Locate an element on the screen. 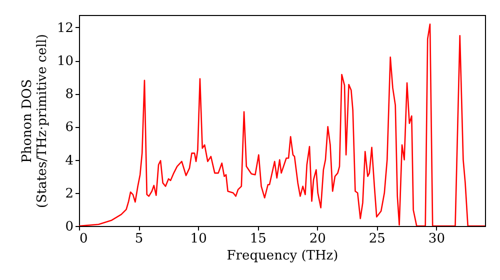 The image size is (500, 280). y-tick-label: 4 is located at coordinates (69, 160).